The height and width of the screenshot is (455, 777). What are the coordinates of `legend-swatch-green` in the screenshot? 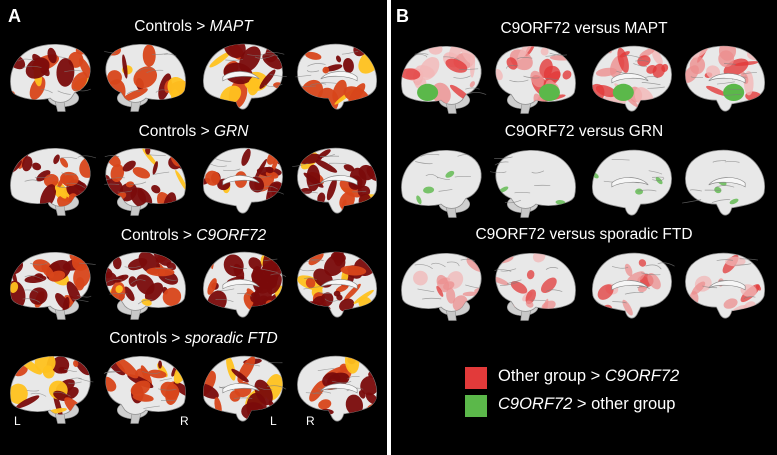 It's located at (476, 406).